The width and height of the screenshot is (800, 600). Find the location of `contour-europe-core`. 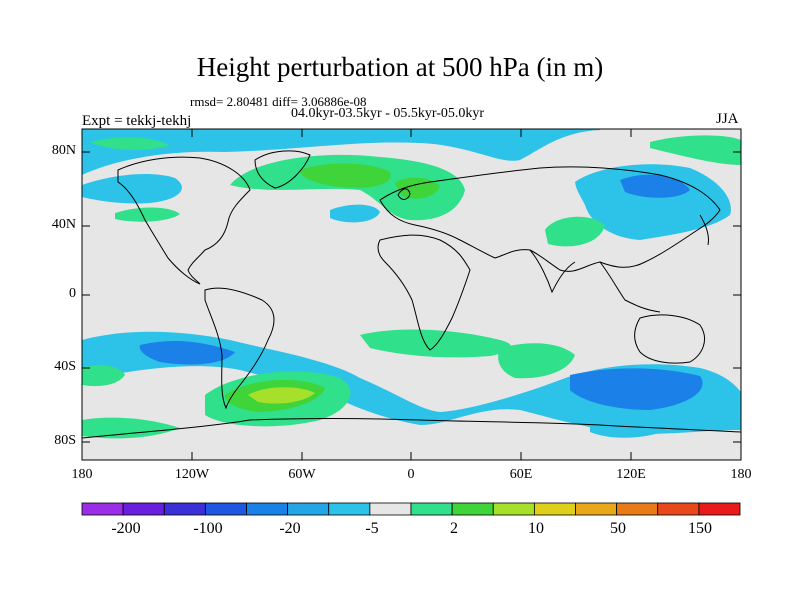

contour-europe-core is located at coordinates (345, 175).